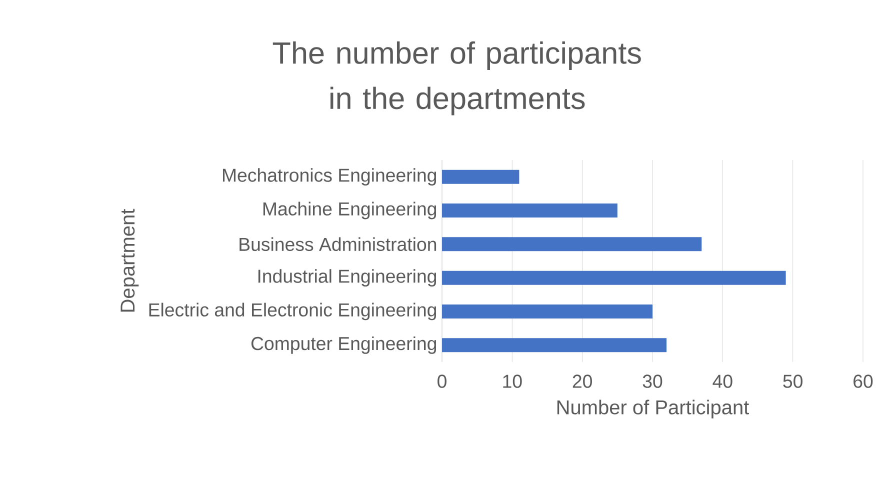 This screenshot has width=893, height=477. Describe the element at coordinates (792, 381) in the screenshot. I see `x-tick-label: 50` at that location.